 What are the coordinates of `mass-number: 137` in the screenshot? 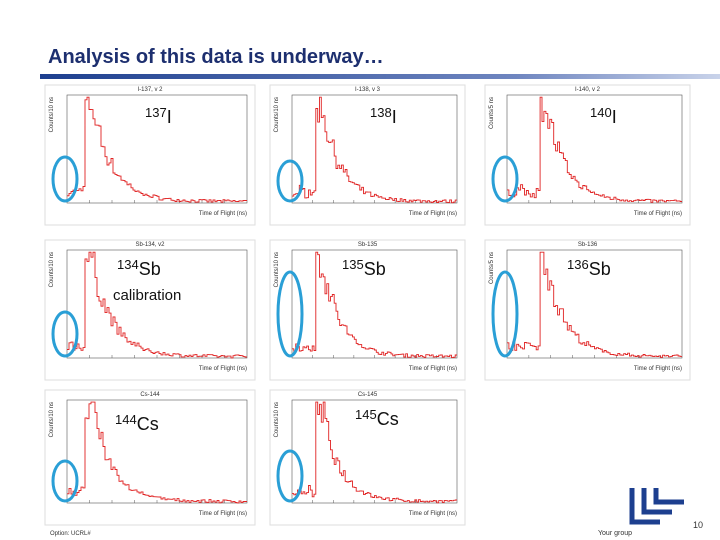 It's located at (156, 112).